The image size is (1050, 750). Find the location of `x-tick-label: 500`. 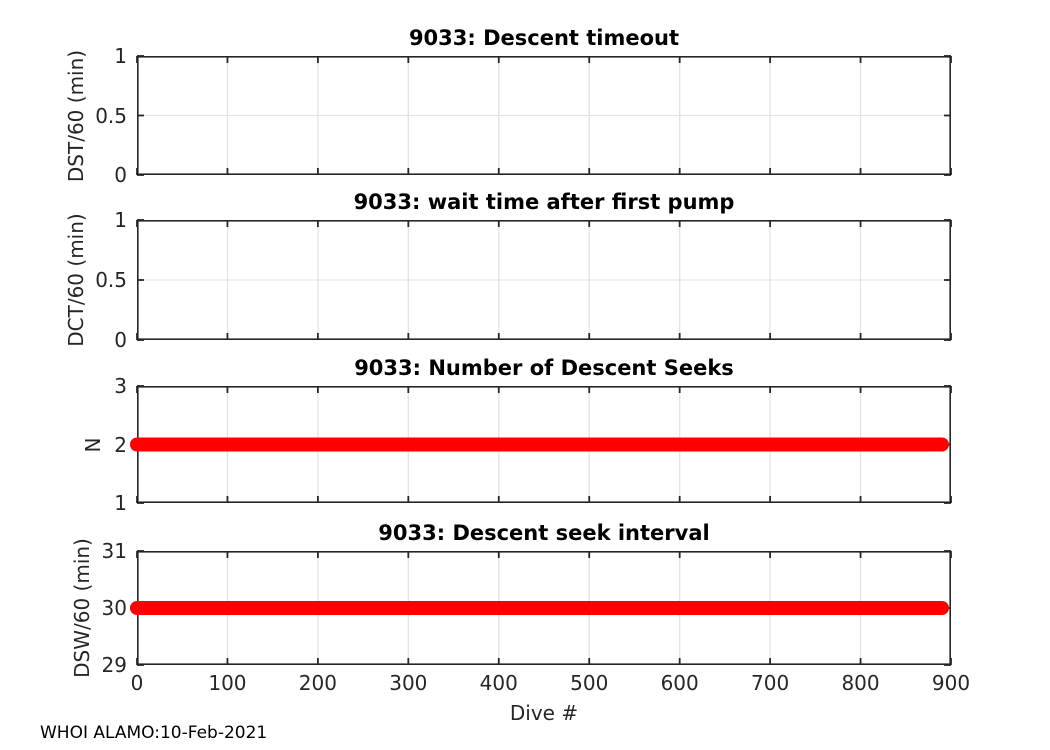

x-tick-label: 500 is located at coordinates (589, 683).